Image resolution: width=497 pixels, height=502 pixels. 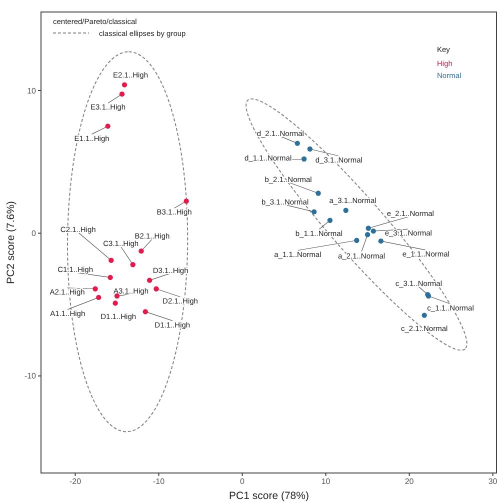 What do you see at coordinates (269, 496) in the screenshot?
I see `x-axis-title: PC1 score (78%)` at bounding box center [269, 496].